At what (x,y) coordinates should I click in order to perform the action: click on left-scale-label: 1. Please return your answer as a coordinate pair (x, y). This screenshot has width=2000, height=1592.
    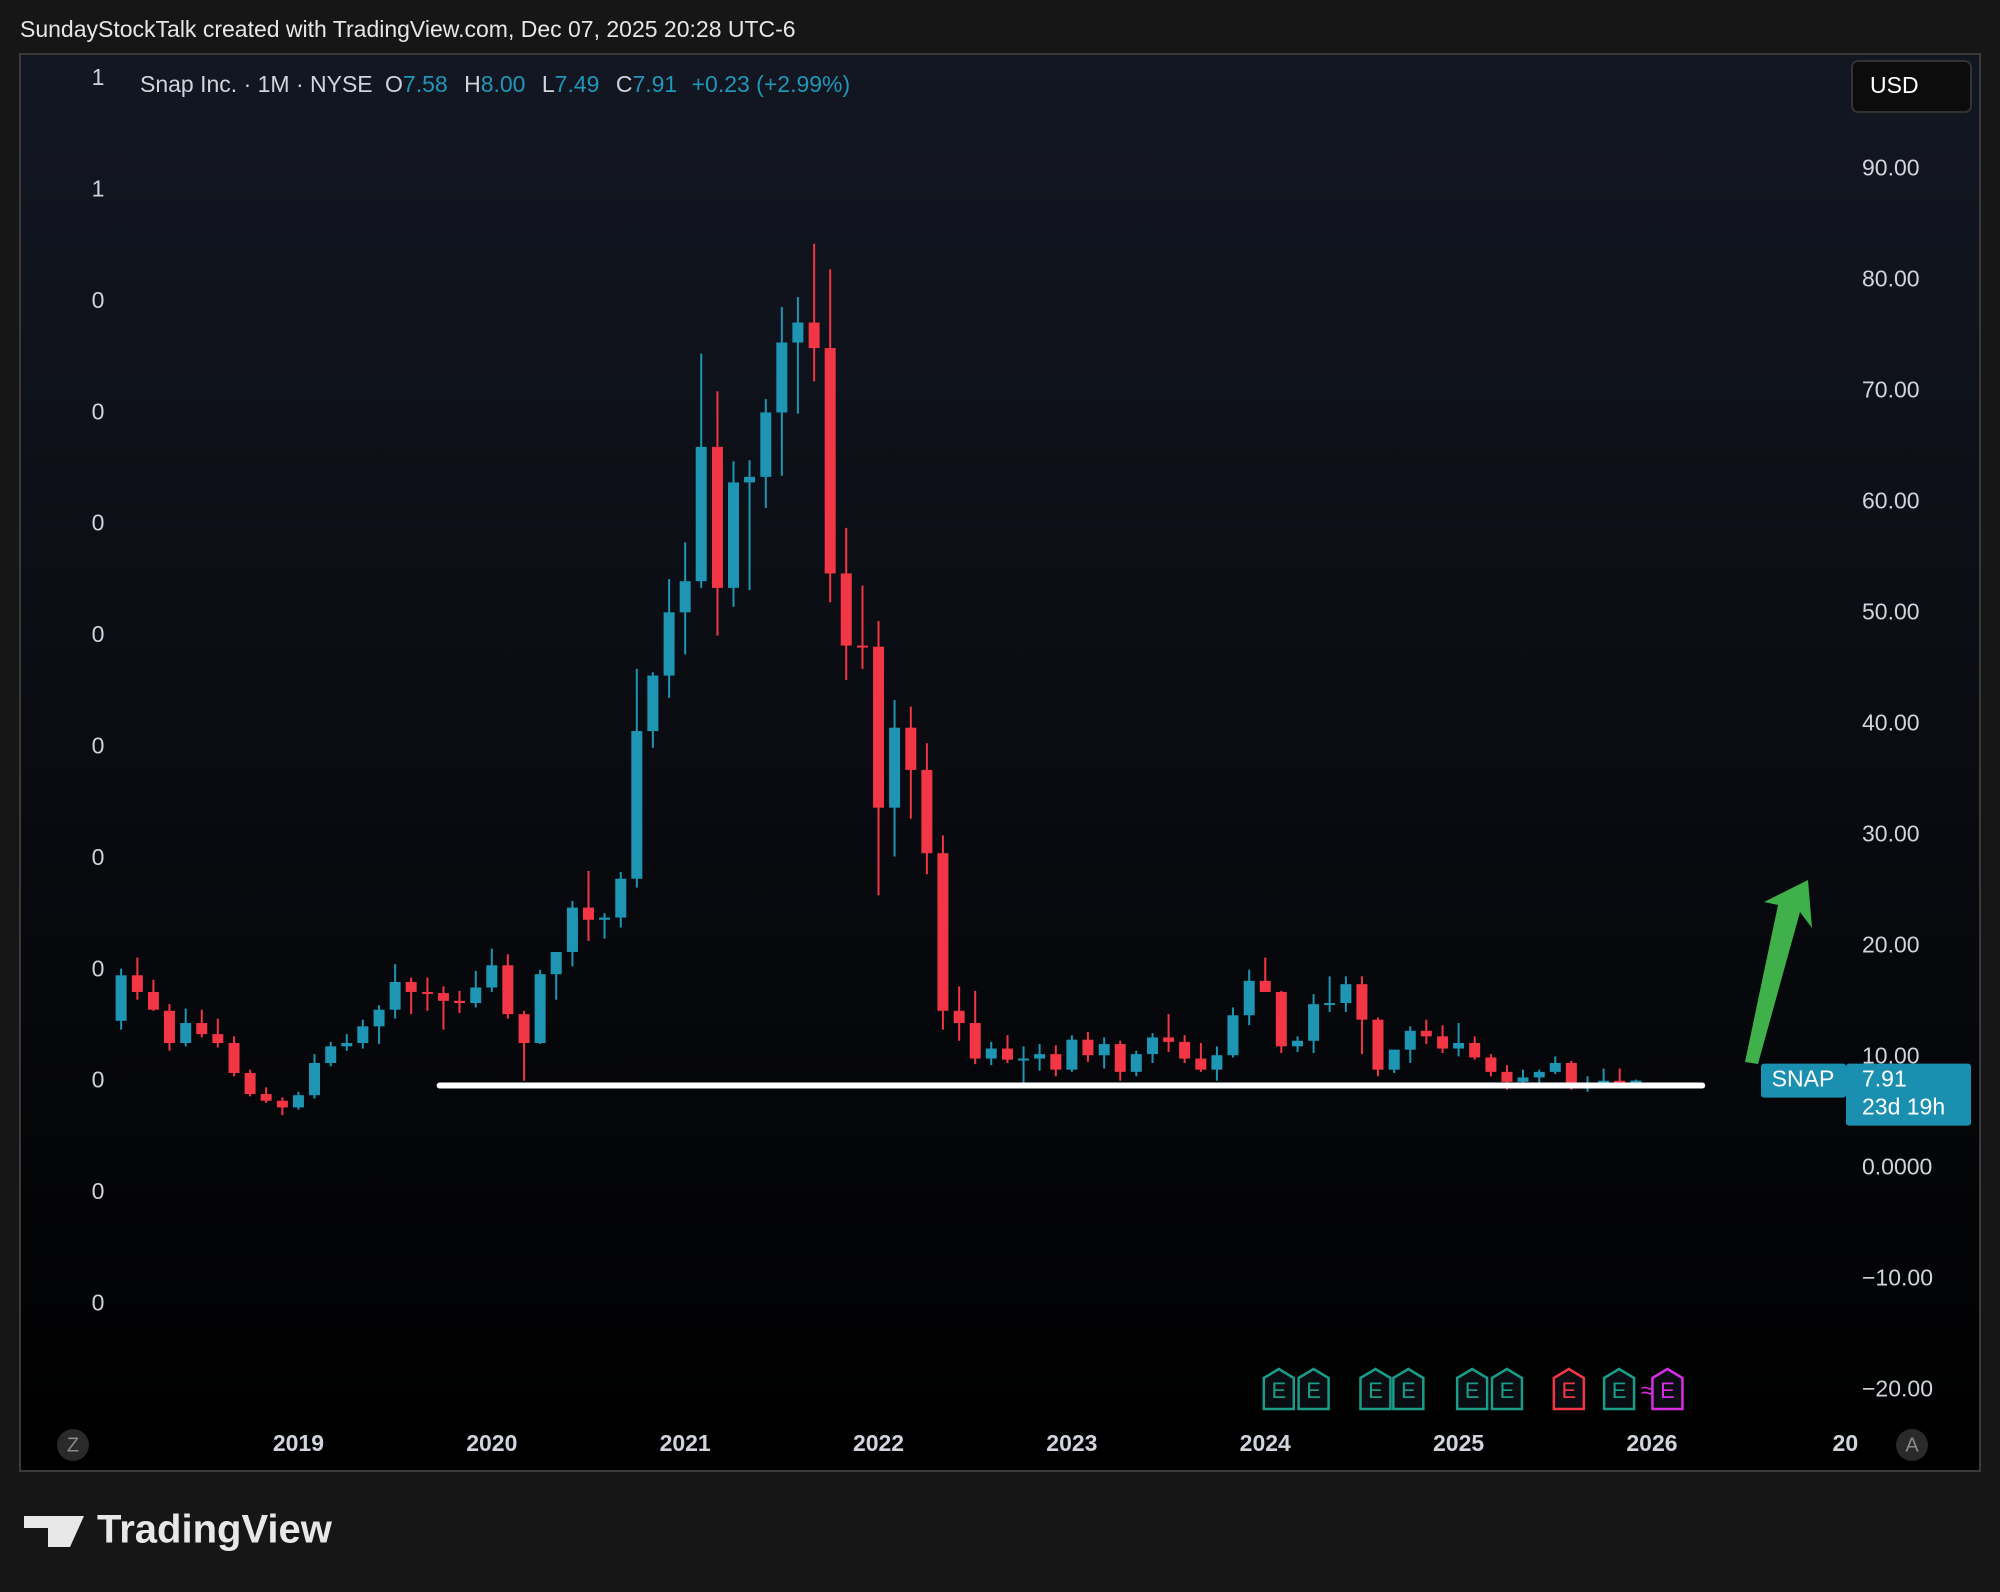
    Looking at the image, I should click on (98, 188).